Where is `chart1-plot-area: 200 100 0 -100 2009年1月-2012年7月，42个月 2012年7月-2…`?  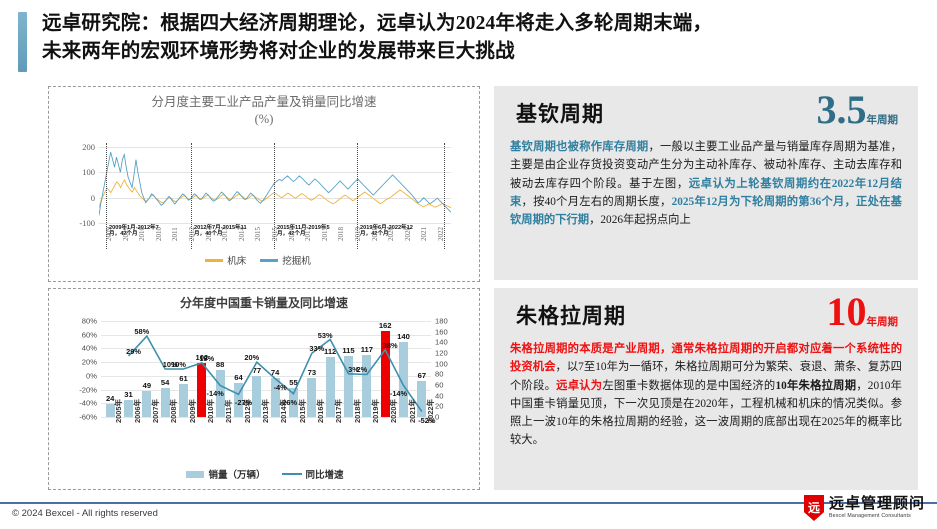
chart1-plot-area: 200 100 0 -100 2009年1月-2012年7月，42个月 2012年7月-2… is located at coordinates (265, 195).